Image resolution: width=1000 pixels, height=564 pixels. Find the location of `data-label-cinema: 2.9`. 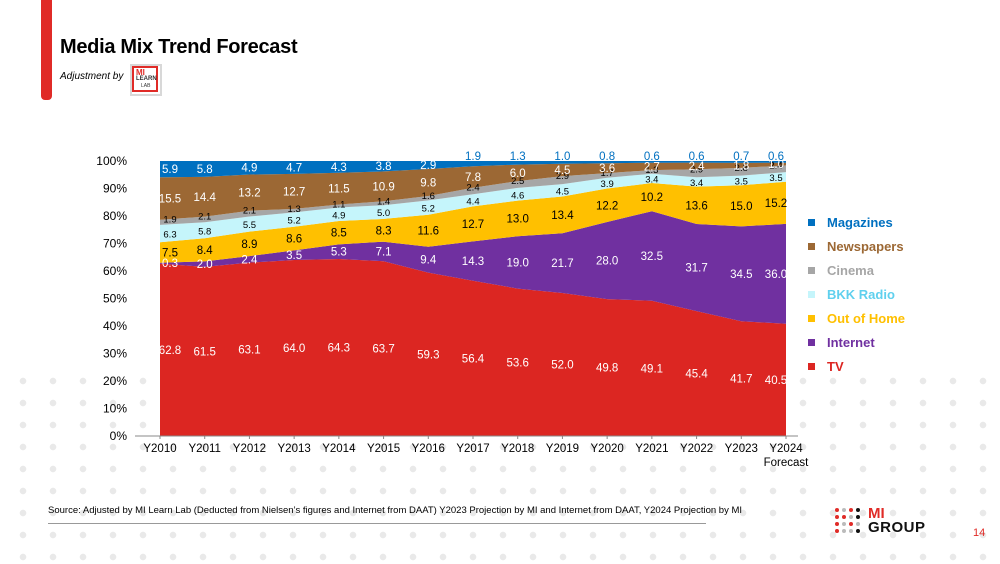

data-label-cinema: 2.9 is located at coordinates (696, 169).